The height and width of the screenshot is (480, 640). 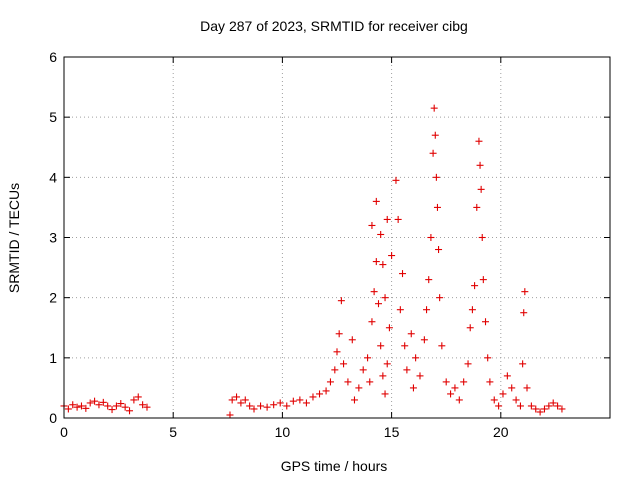 I want to click on x-tick-label: 20, so click(x=501, y=432).